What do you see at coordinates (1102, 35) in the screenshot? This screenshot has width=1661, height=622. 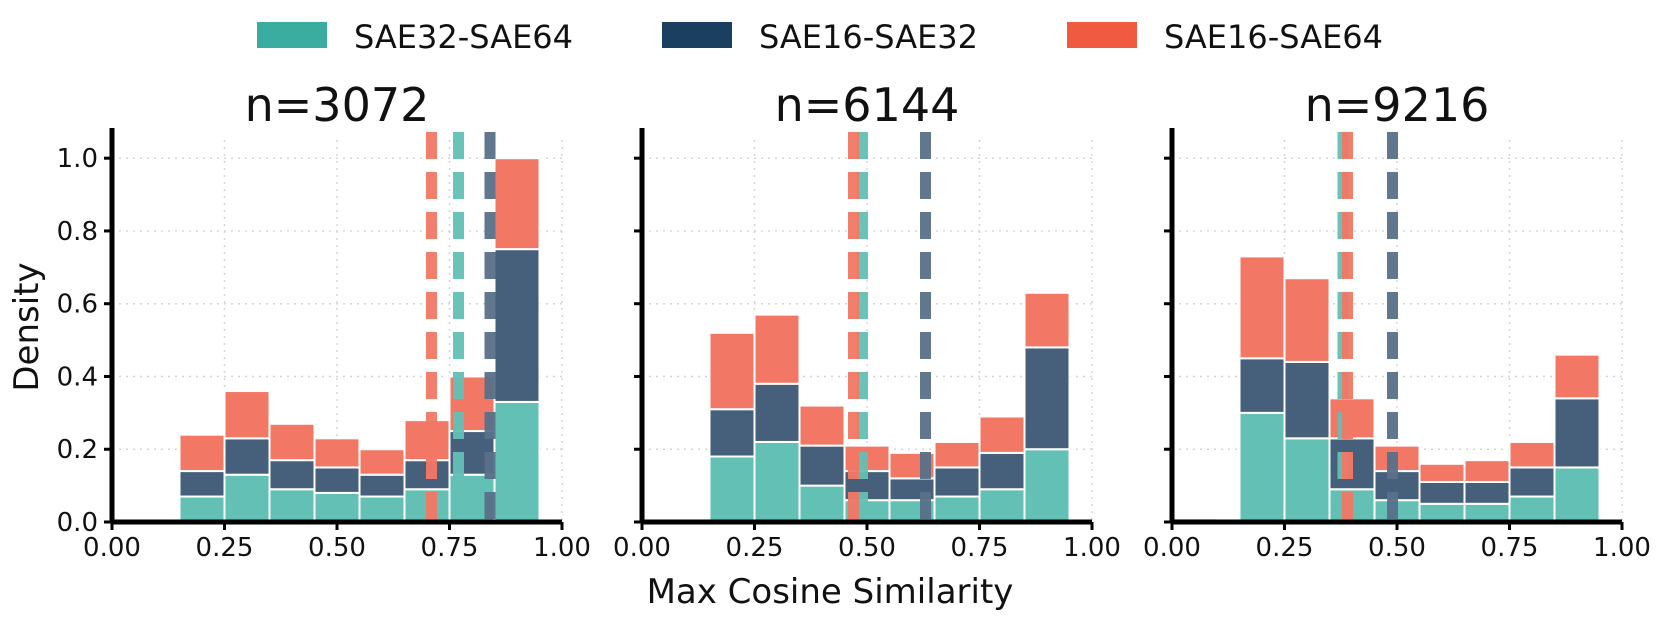 I see `legend-swatch-sae16-sae64` at bounding box center [1102, 35].